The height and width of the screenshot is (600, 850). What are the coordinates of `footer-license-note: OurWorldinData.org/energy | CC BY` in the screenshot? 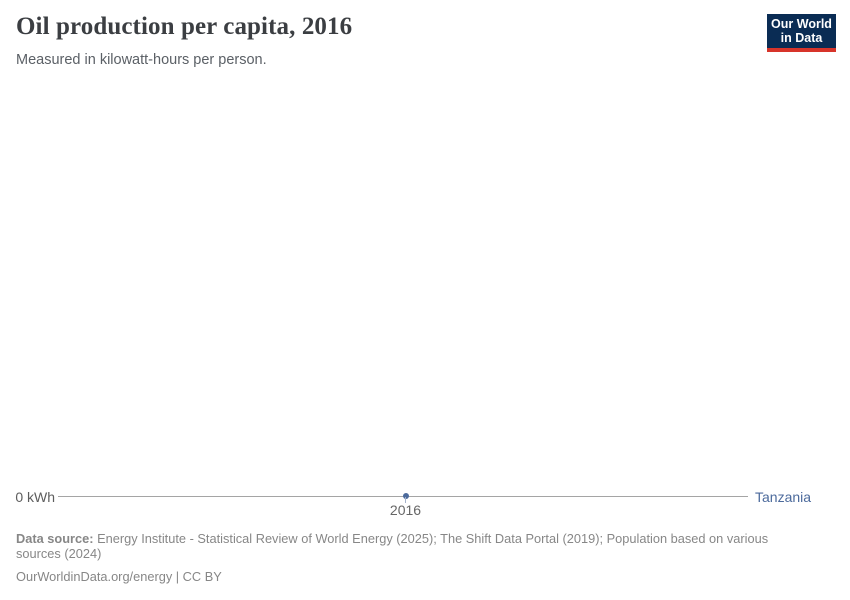 It's located at (119, 576).